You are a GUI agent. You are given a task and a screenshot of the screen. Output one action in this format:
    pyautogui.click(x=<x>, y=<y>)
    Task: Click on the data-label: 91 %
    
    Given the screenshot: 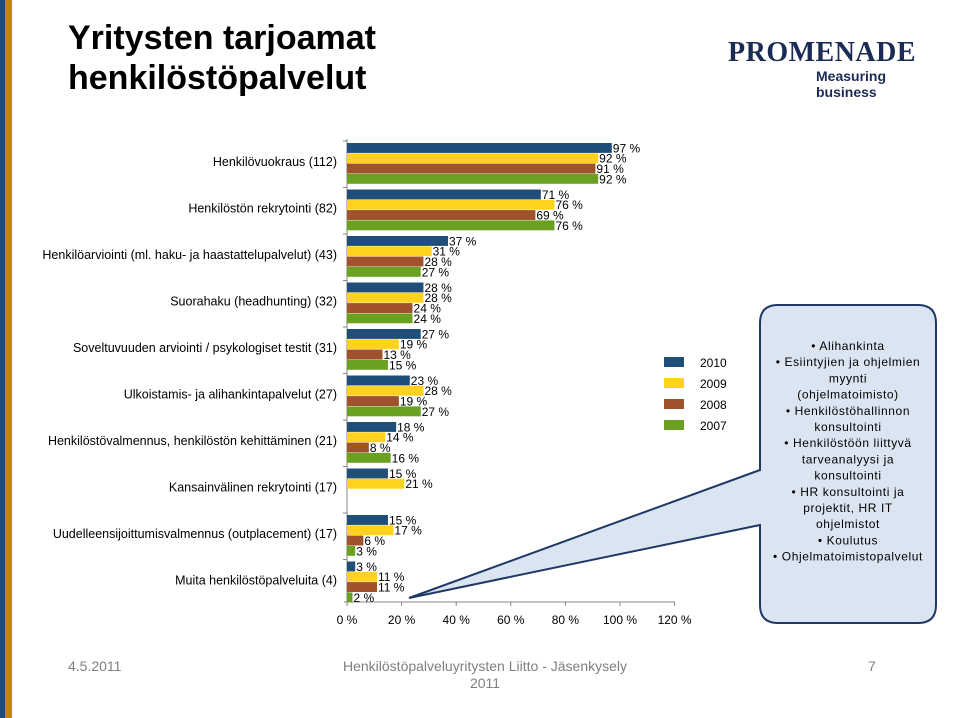 What is the action you would take?
    pyautogui.click(x=610, y=169)
    